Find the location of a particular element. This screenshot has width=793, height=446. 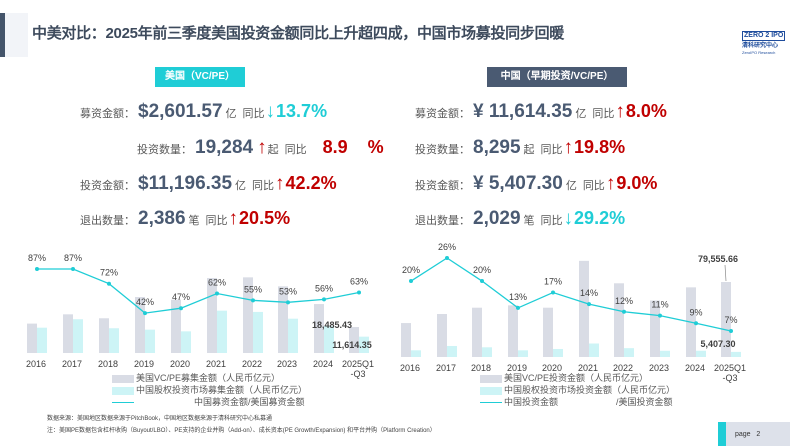

legend-label: /美国投资金额 is located at coordinates (644, 402).